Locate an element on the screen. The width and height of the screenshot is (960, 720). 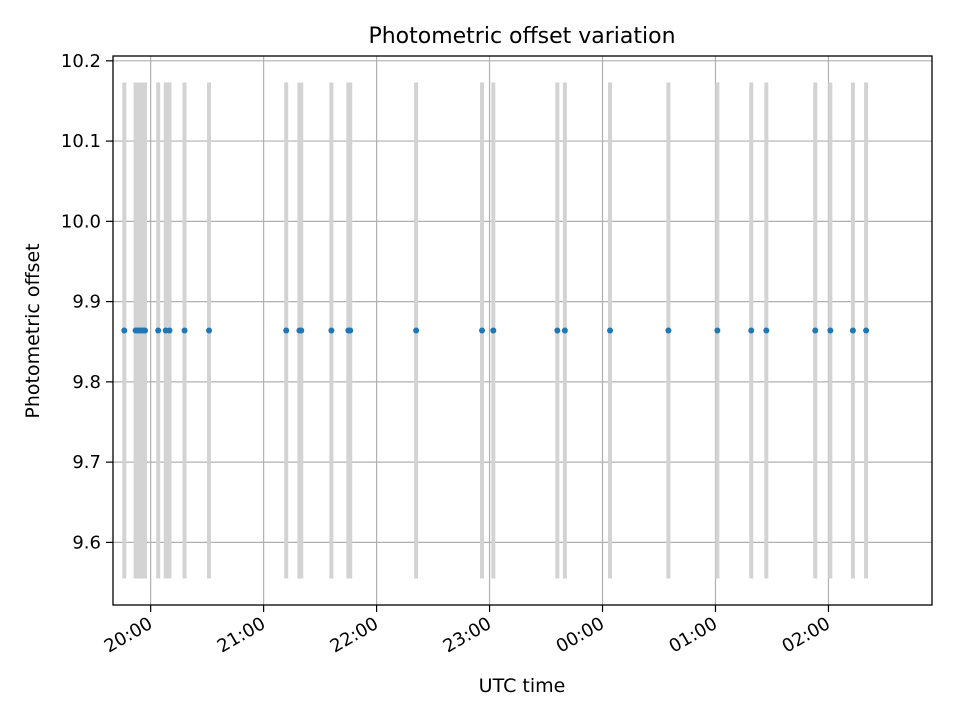
y-tick-label: 9.9 is located at coordinates (86, 302).